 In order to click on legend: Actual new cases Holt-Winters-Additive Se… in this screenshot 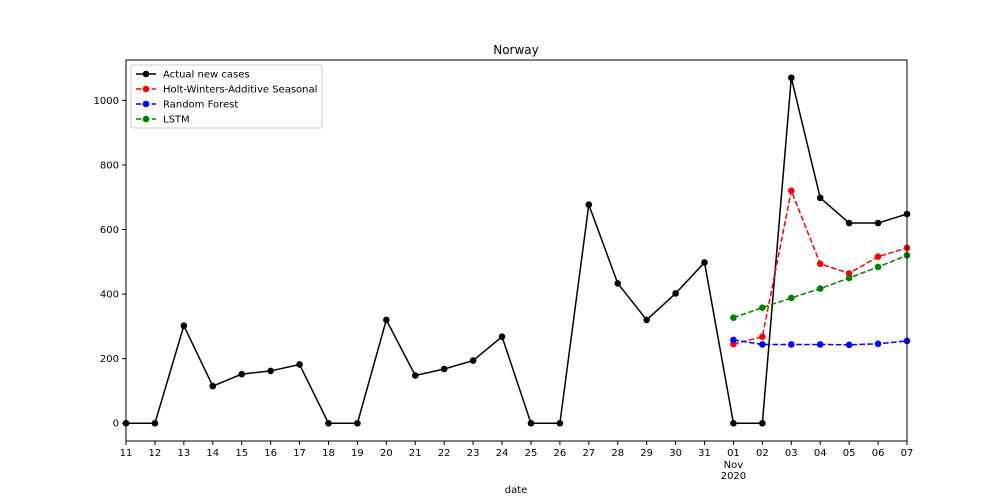, I will do `click(226, 96)`.